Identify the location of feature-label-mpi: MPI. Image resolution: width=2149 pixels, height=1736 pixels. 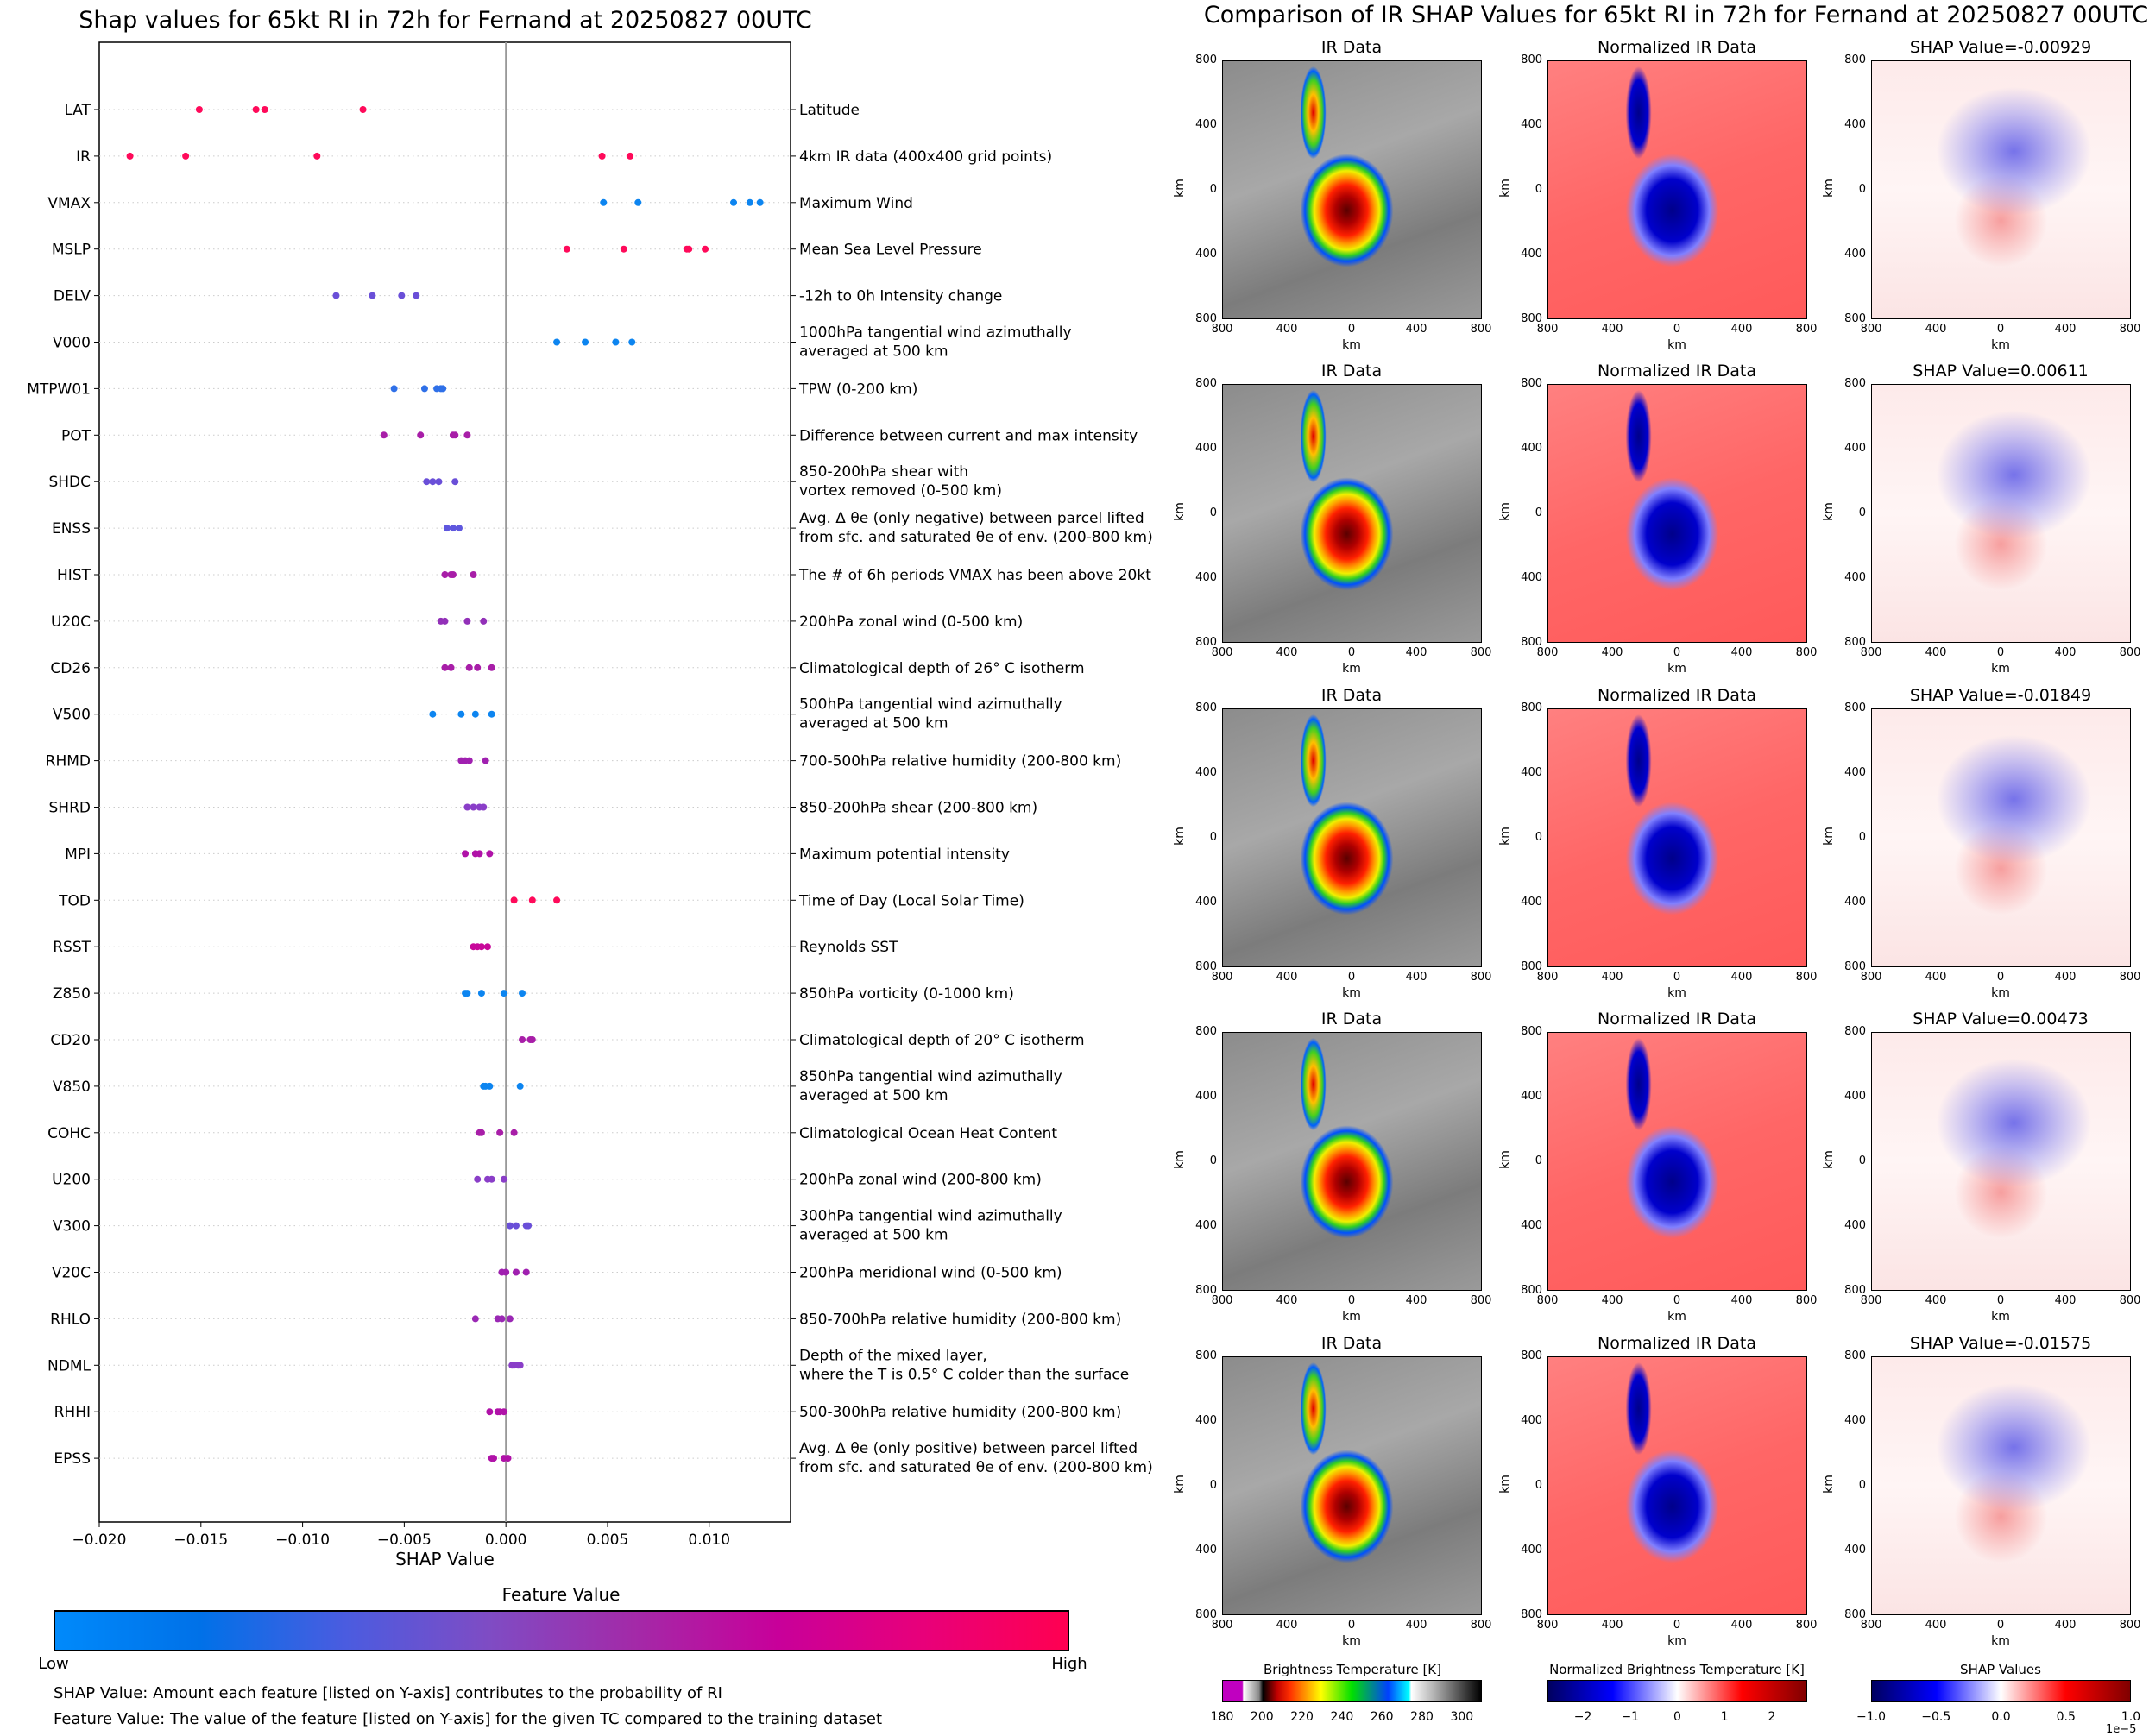
(78, 854).